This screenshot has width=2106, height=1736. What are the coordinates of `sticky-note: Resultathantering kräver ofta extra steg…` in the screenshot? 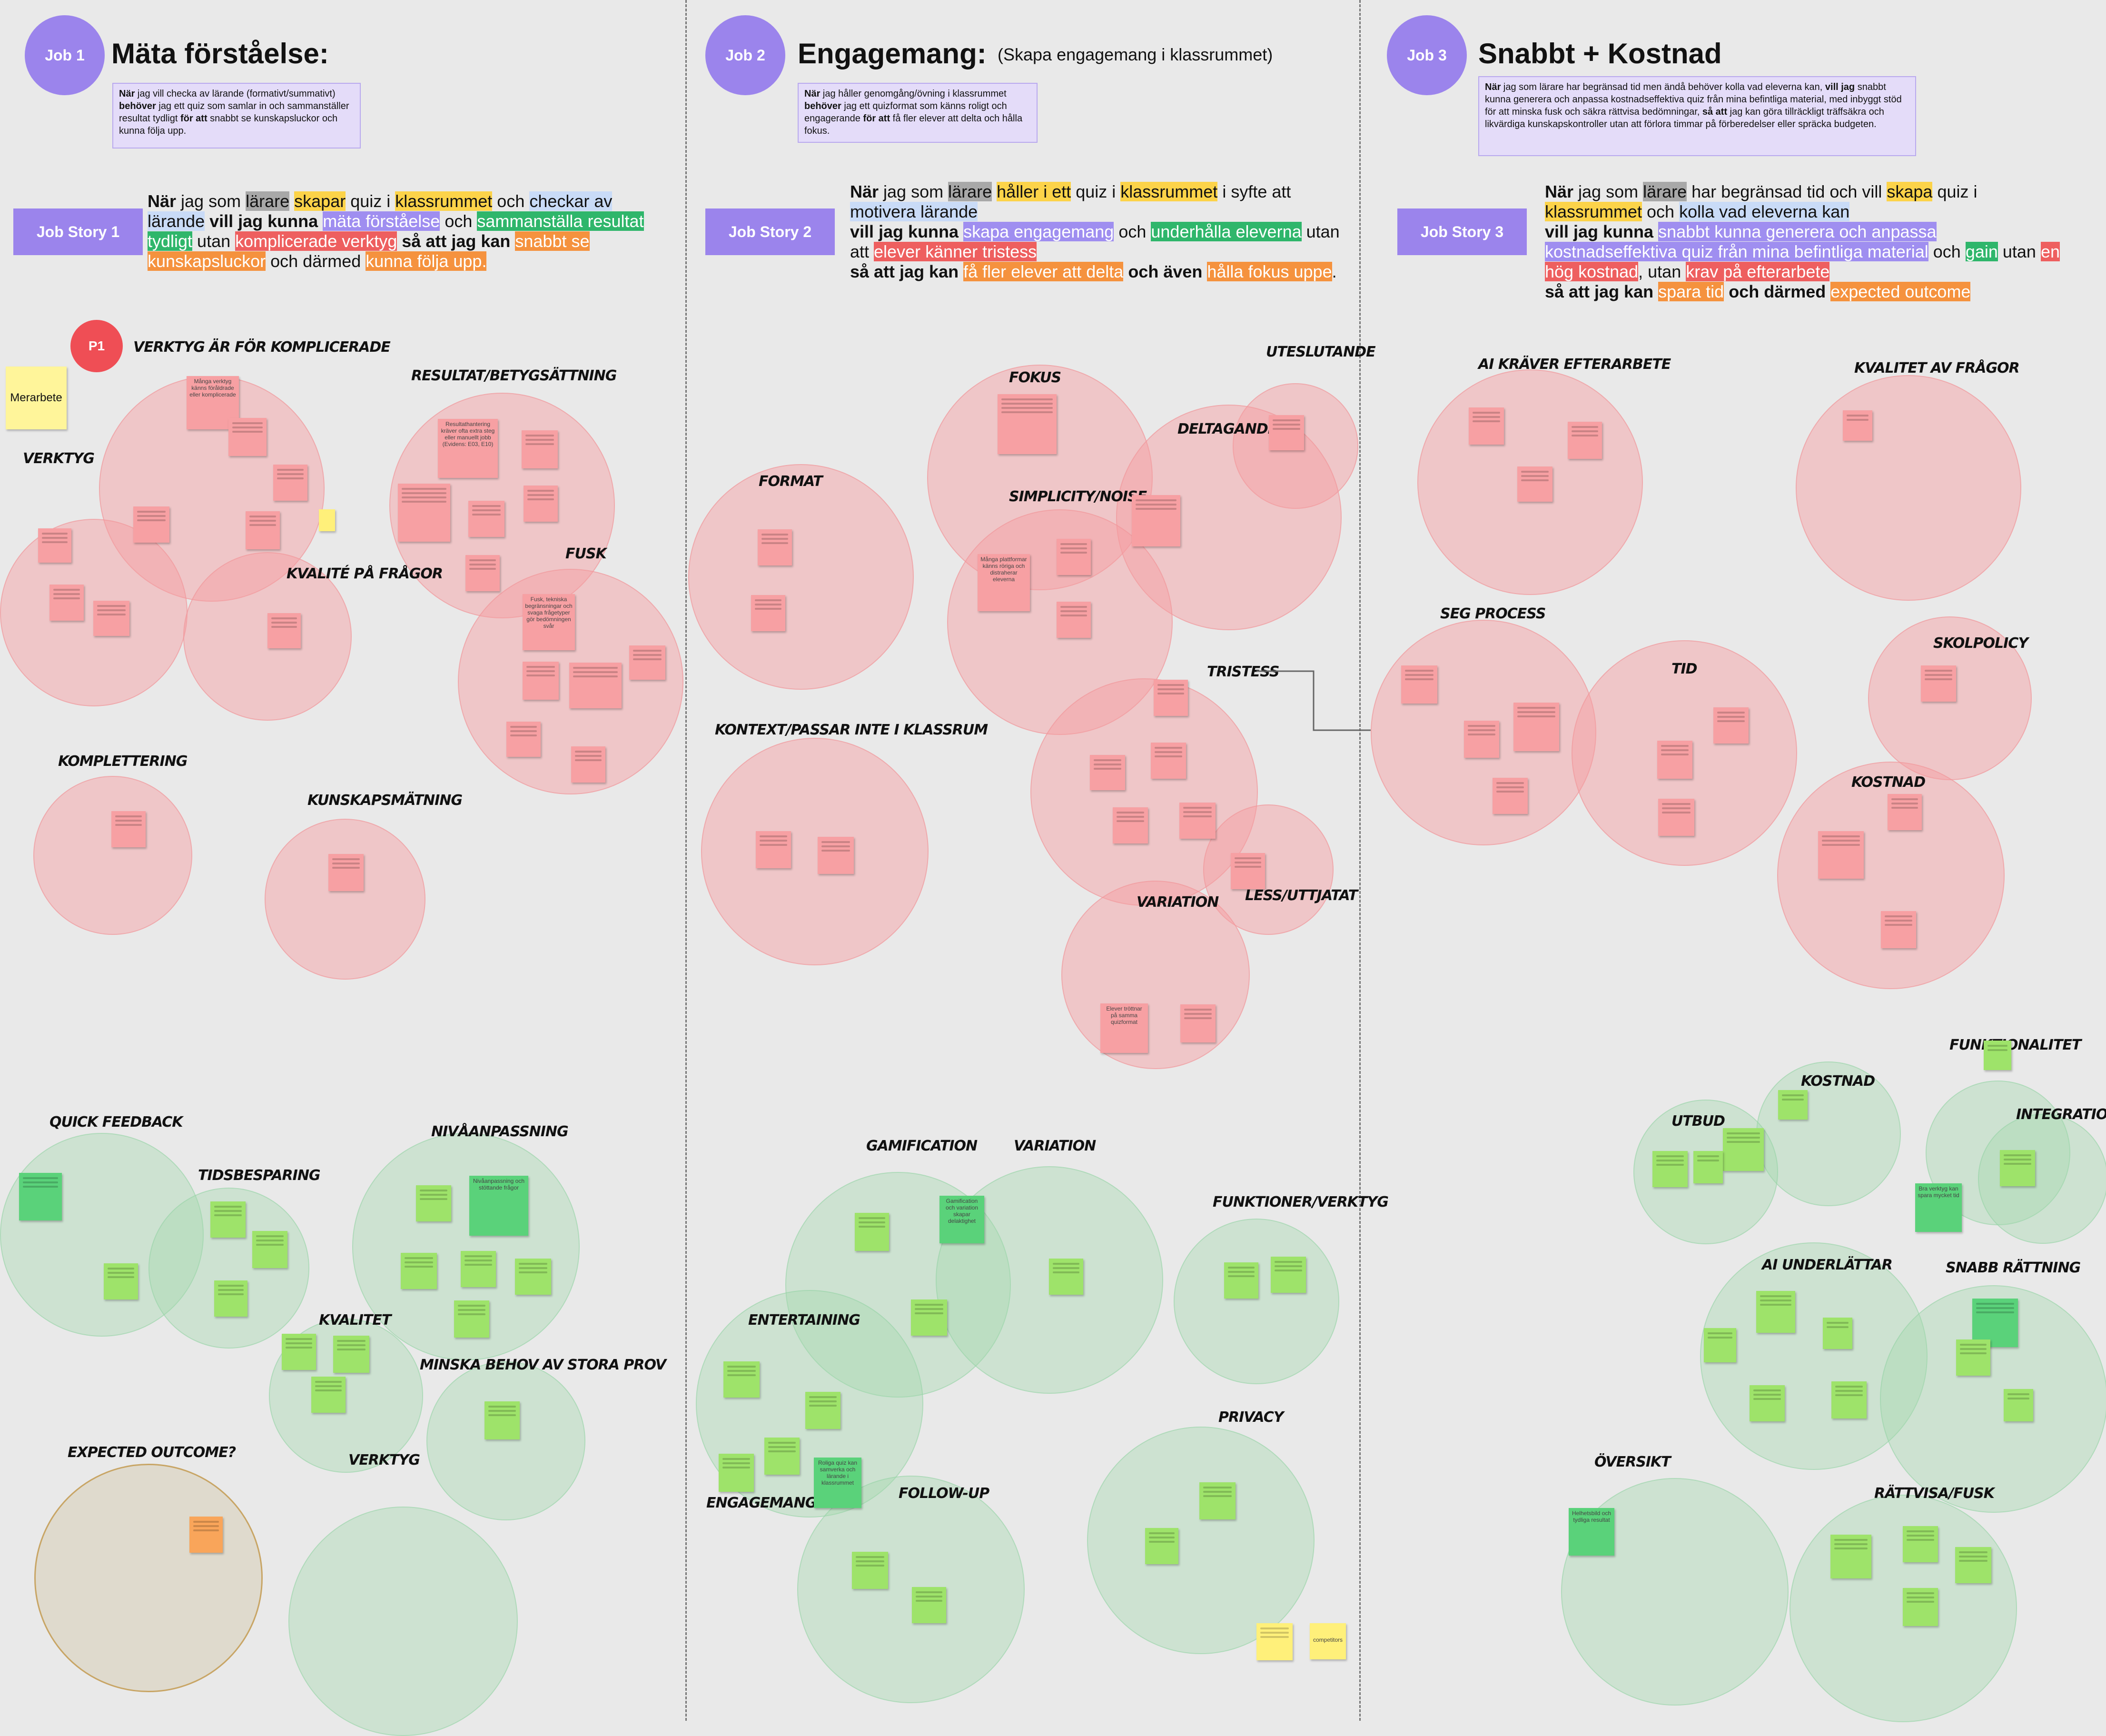 It's located at (468, 448).